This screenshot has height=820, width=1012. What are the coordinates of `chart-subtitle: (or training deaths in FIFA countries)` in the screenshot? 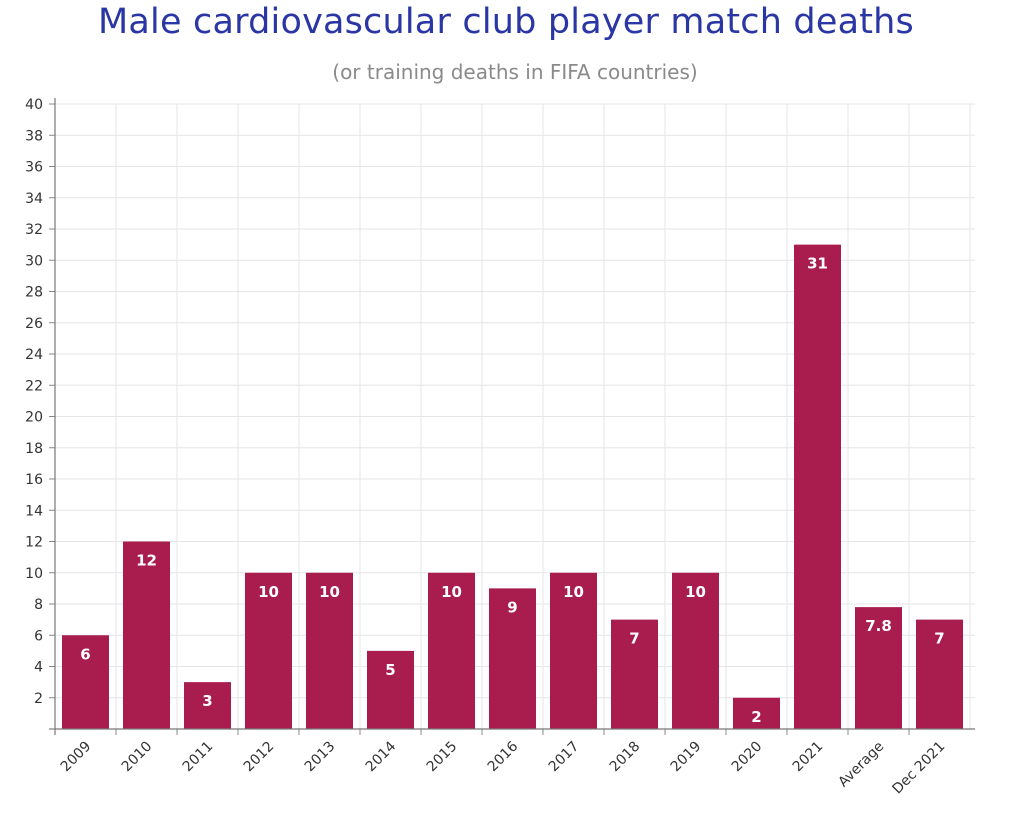 It's located at (515, 72).